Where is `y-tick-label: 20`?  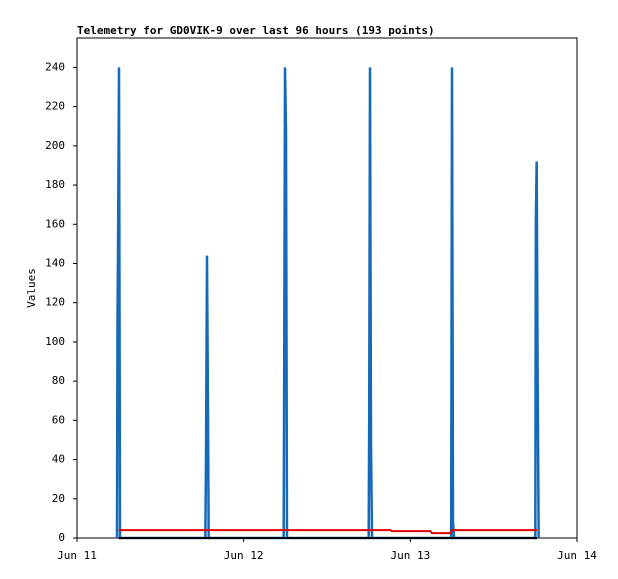
y-tick-label: 20 is located at coordinates (58, 498).